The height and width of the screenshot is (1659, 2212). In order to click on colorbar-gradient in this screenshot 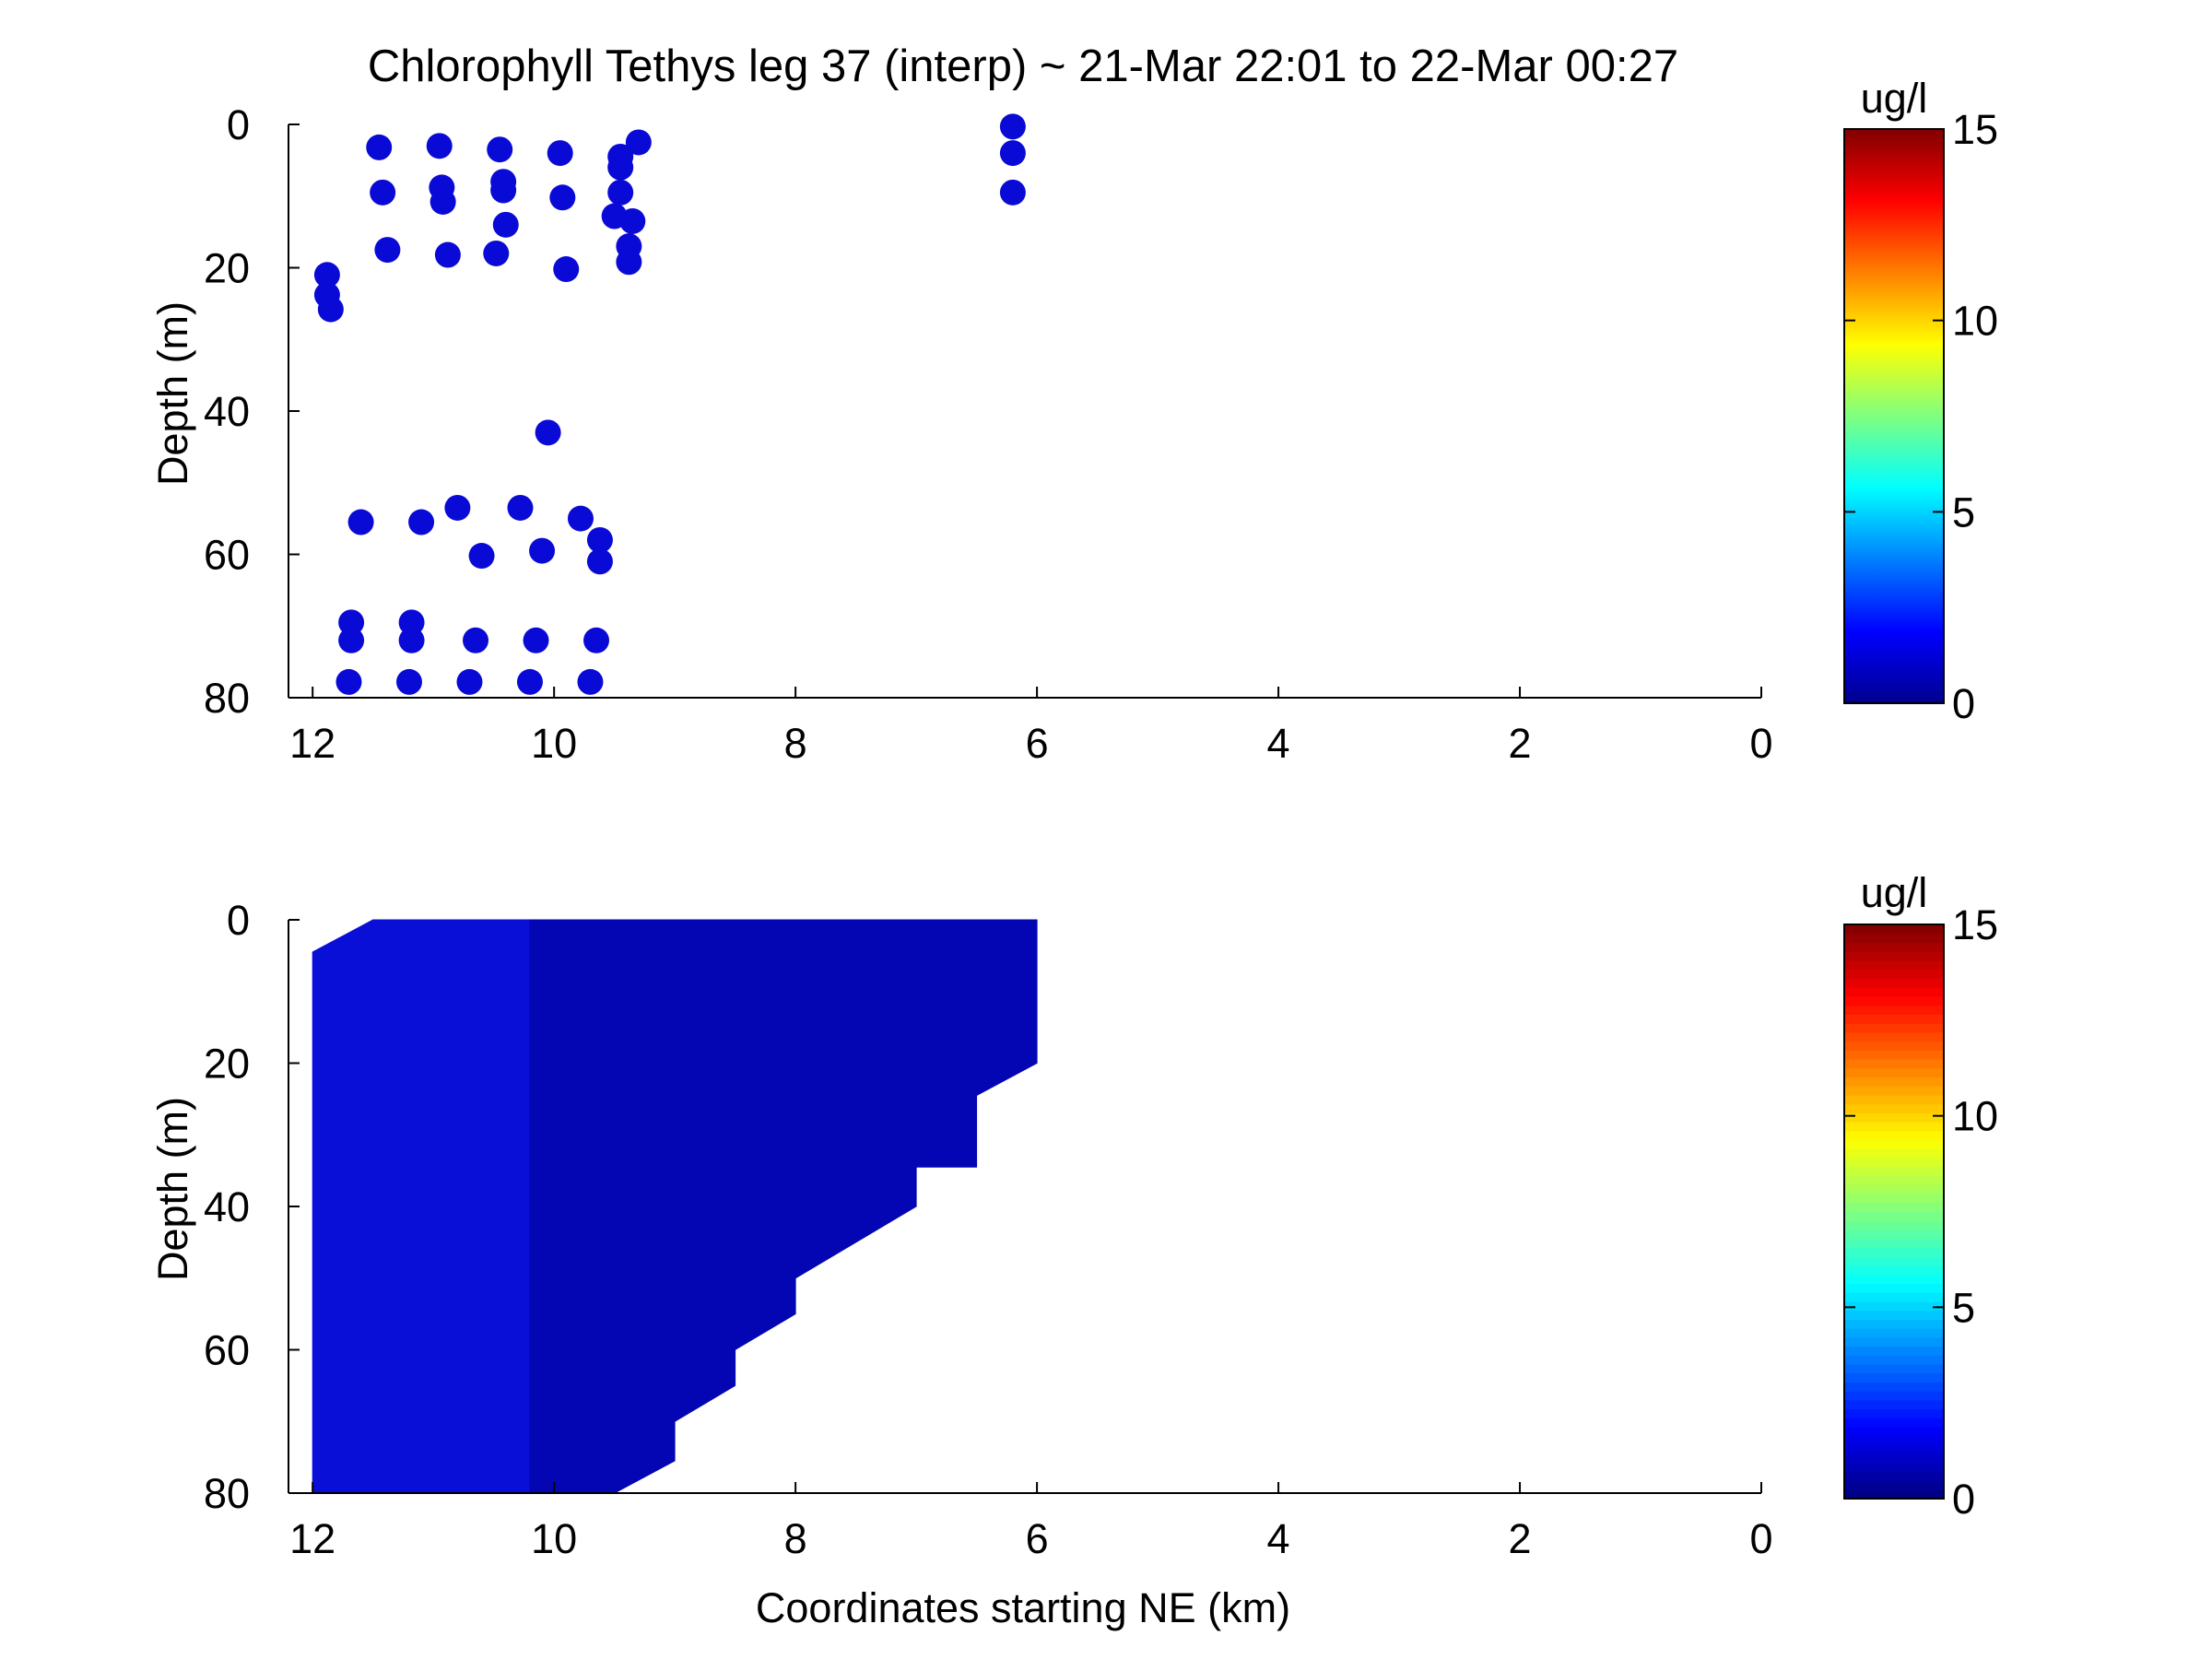, I will do `click(1894, 416)`.